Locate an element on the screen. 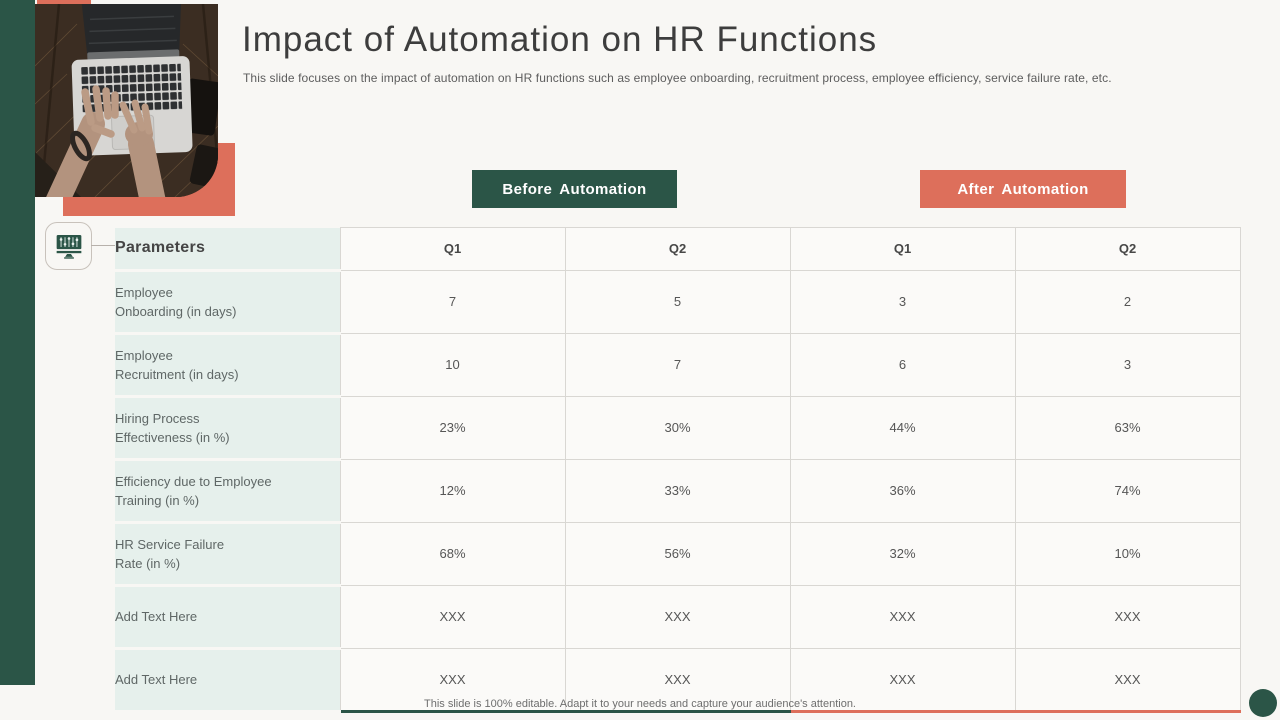 This screenshot has height=720, width=1280. value-cell: 30% is located at coordinates (677, 427).